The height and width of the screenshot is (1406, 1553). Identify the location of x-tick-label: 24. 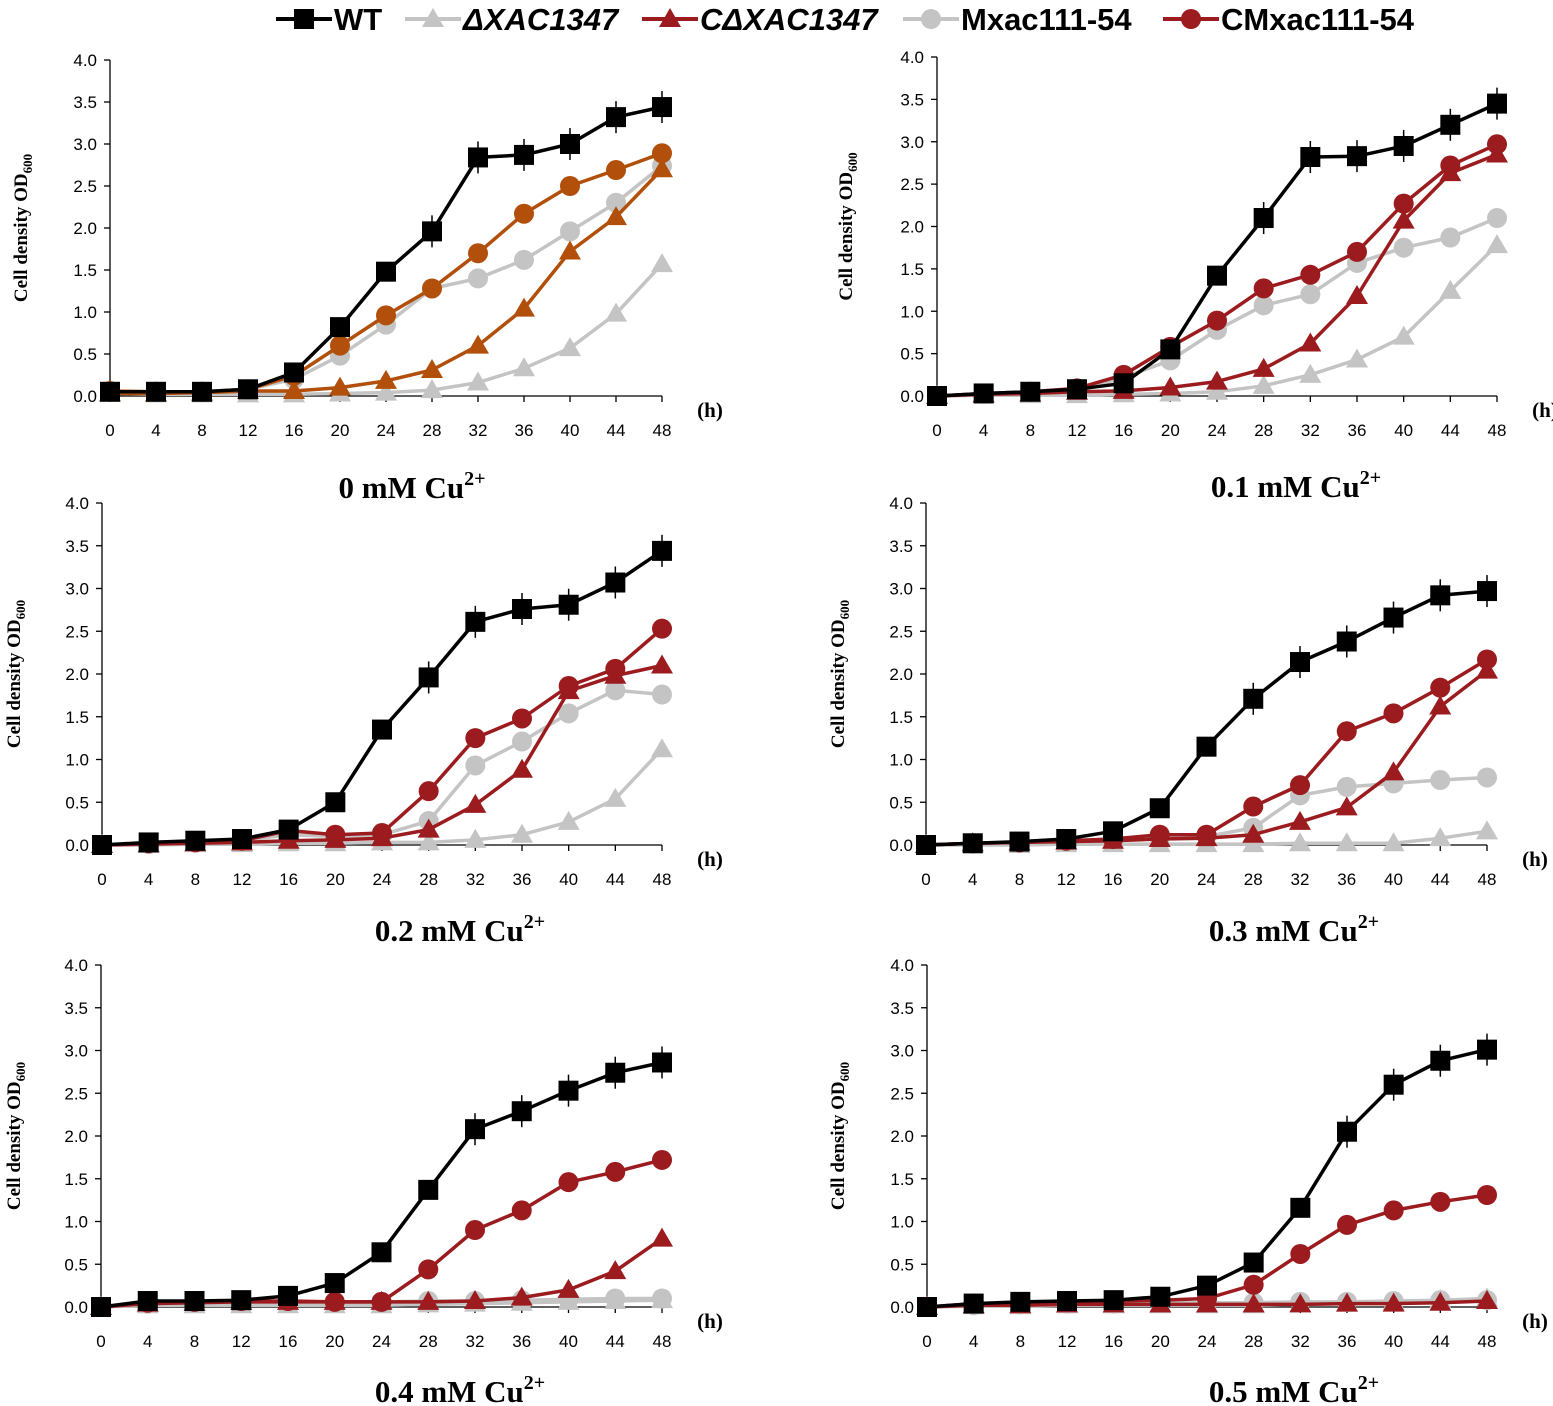
(1206, 879).